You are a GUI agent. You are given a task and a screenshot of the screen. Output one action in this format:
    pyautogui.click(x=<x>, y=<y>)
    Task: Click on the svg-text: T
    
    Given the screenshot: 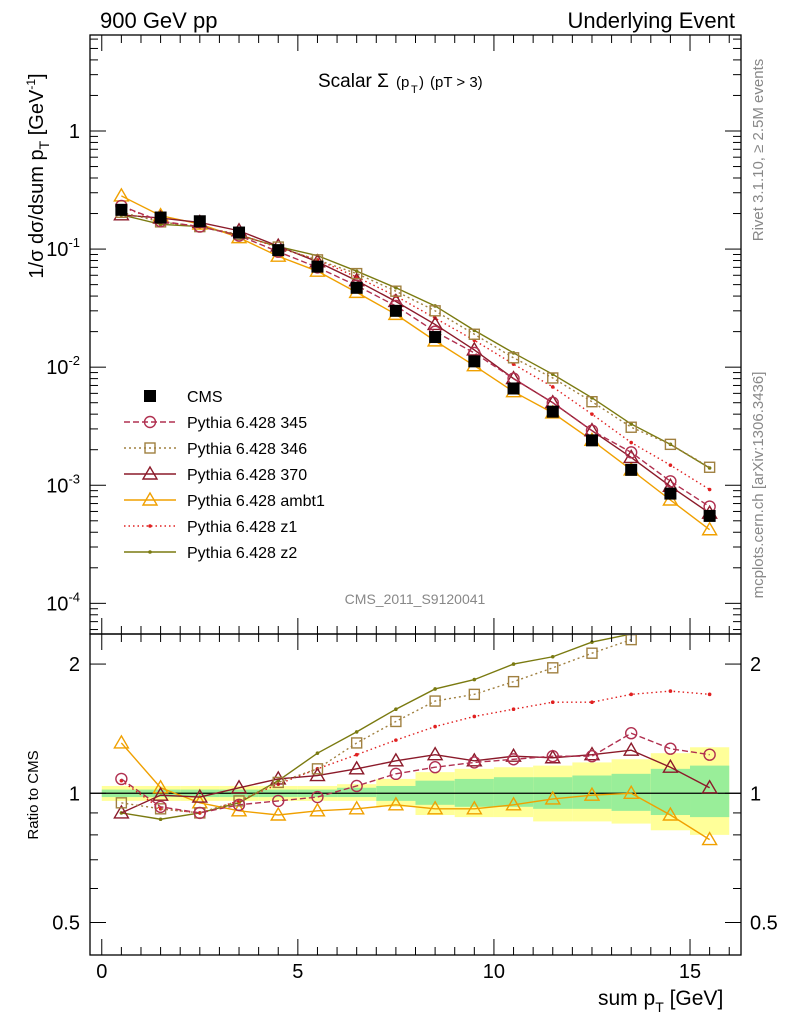 What is the action you would take?
    pyautogui.click(x=414, y=90)
    